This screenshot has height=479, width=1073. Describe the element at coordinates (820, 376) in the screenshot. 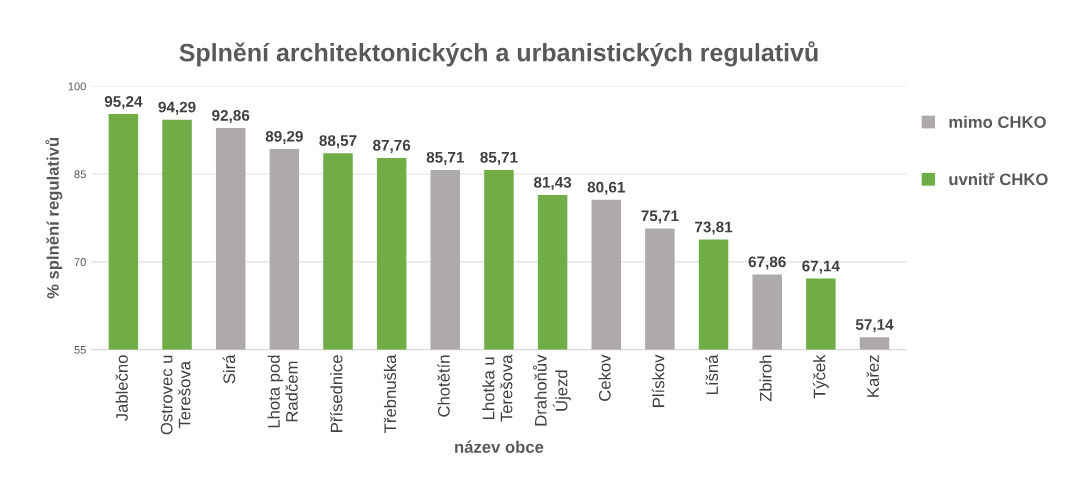

I see `x-tick-label: Týček` at that location.